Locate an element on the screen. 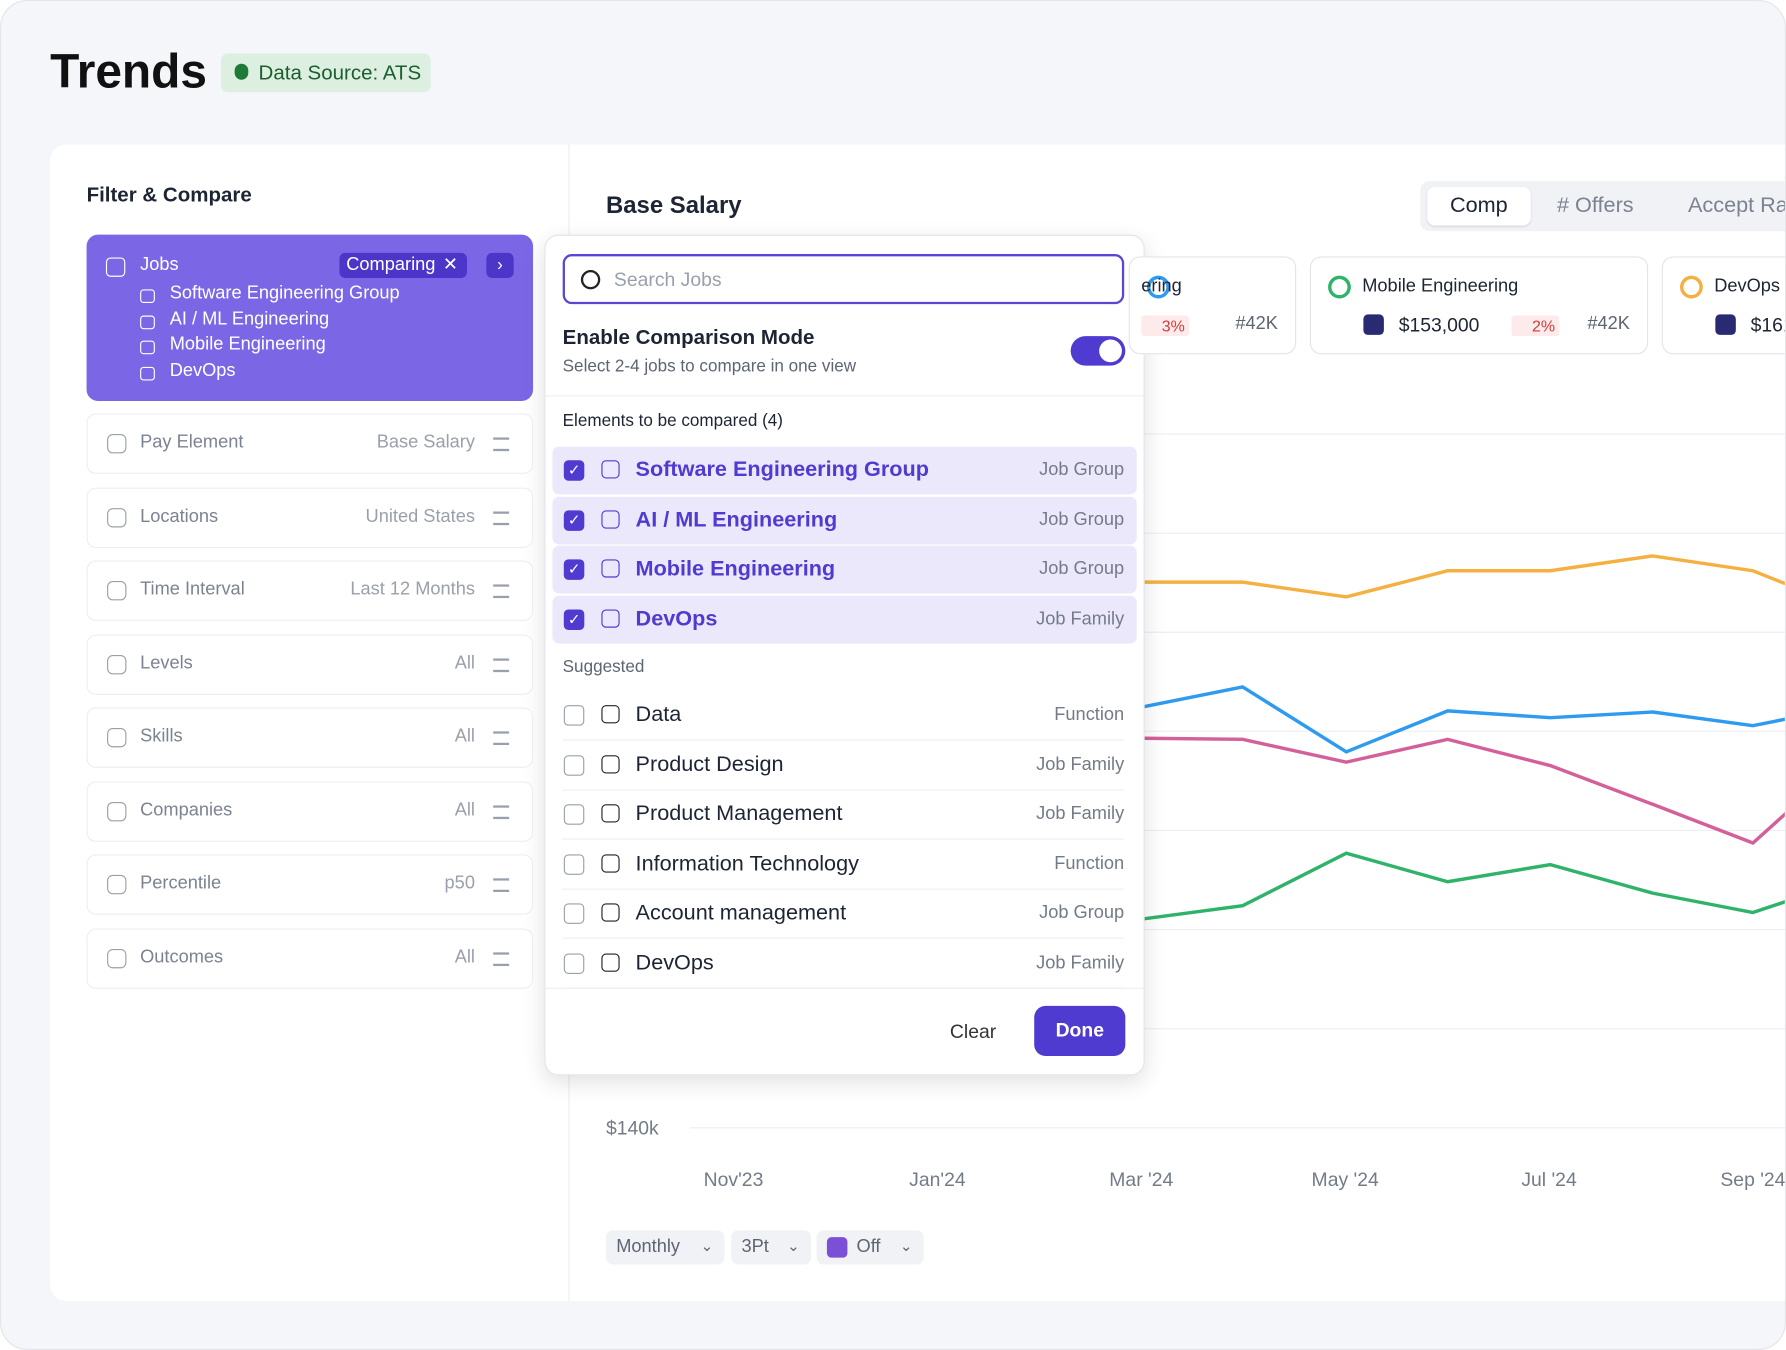  selected-item: ✓ Mobile Engineering Job Group is located at coordinates (844, 569).